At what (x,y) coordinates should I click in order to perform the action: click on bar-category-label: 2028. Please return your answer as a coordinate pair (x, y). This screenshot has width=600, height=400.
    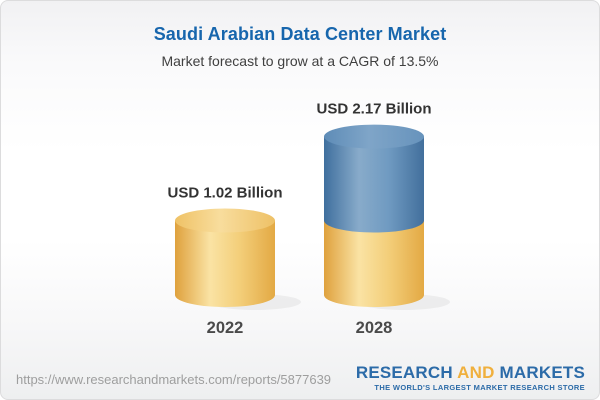
    Looking at the image, I should click on (374, 328).